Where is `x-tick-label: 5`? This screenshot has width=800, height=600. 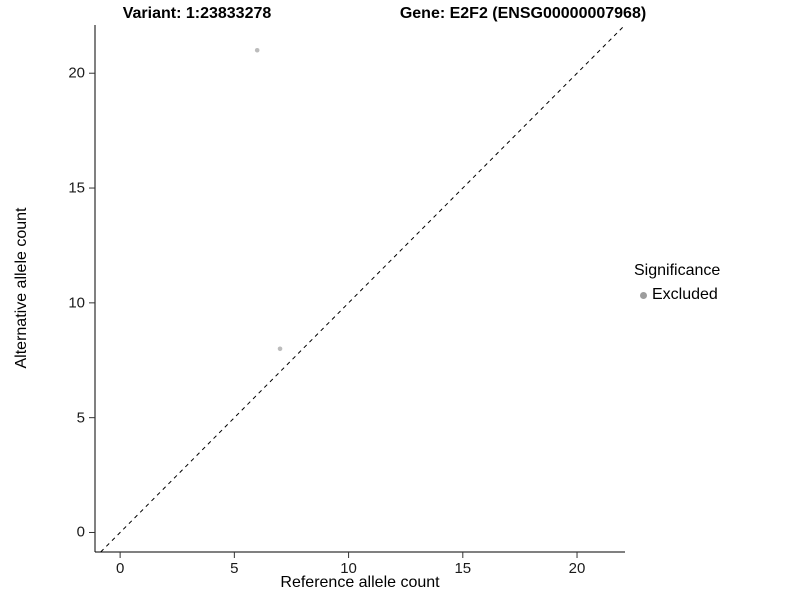
x-tick-label: 5 is located at coordinates (234, 568).